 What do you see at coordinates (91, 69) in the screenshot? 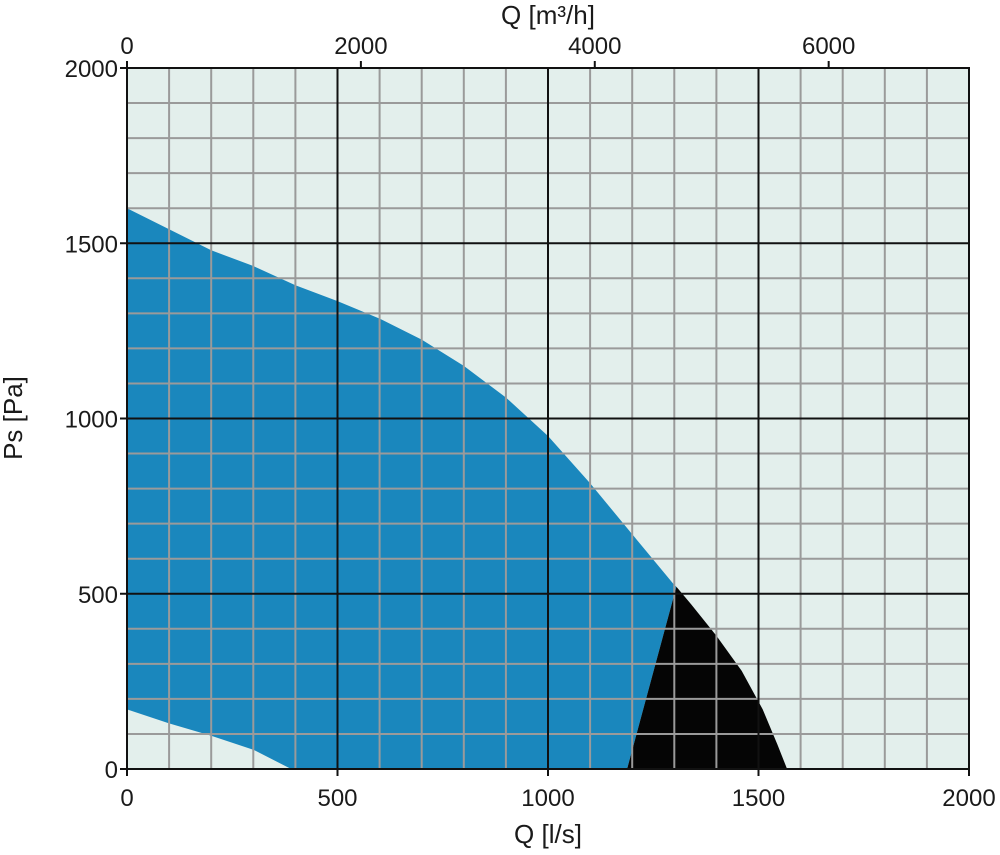
I see `y-tick-label: 2000` at bounding box center [91, 69].